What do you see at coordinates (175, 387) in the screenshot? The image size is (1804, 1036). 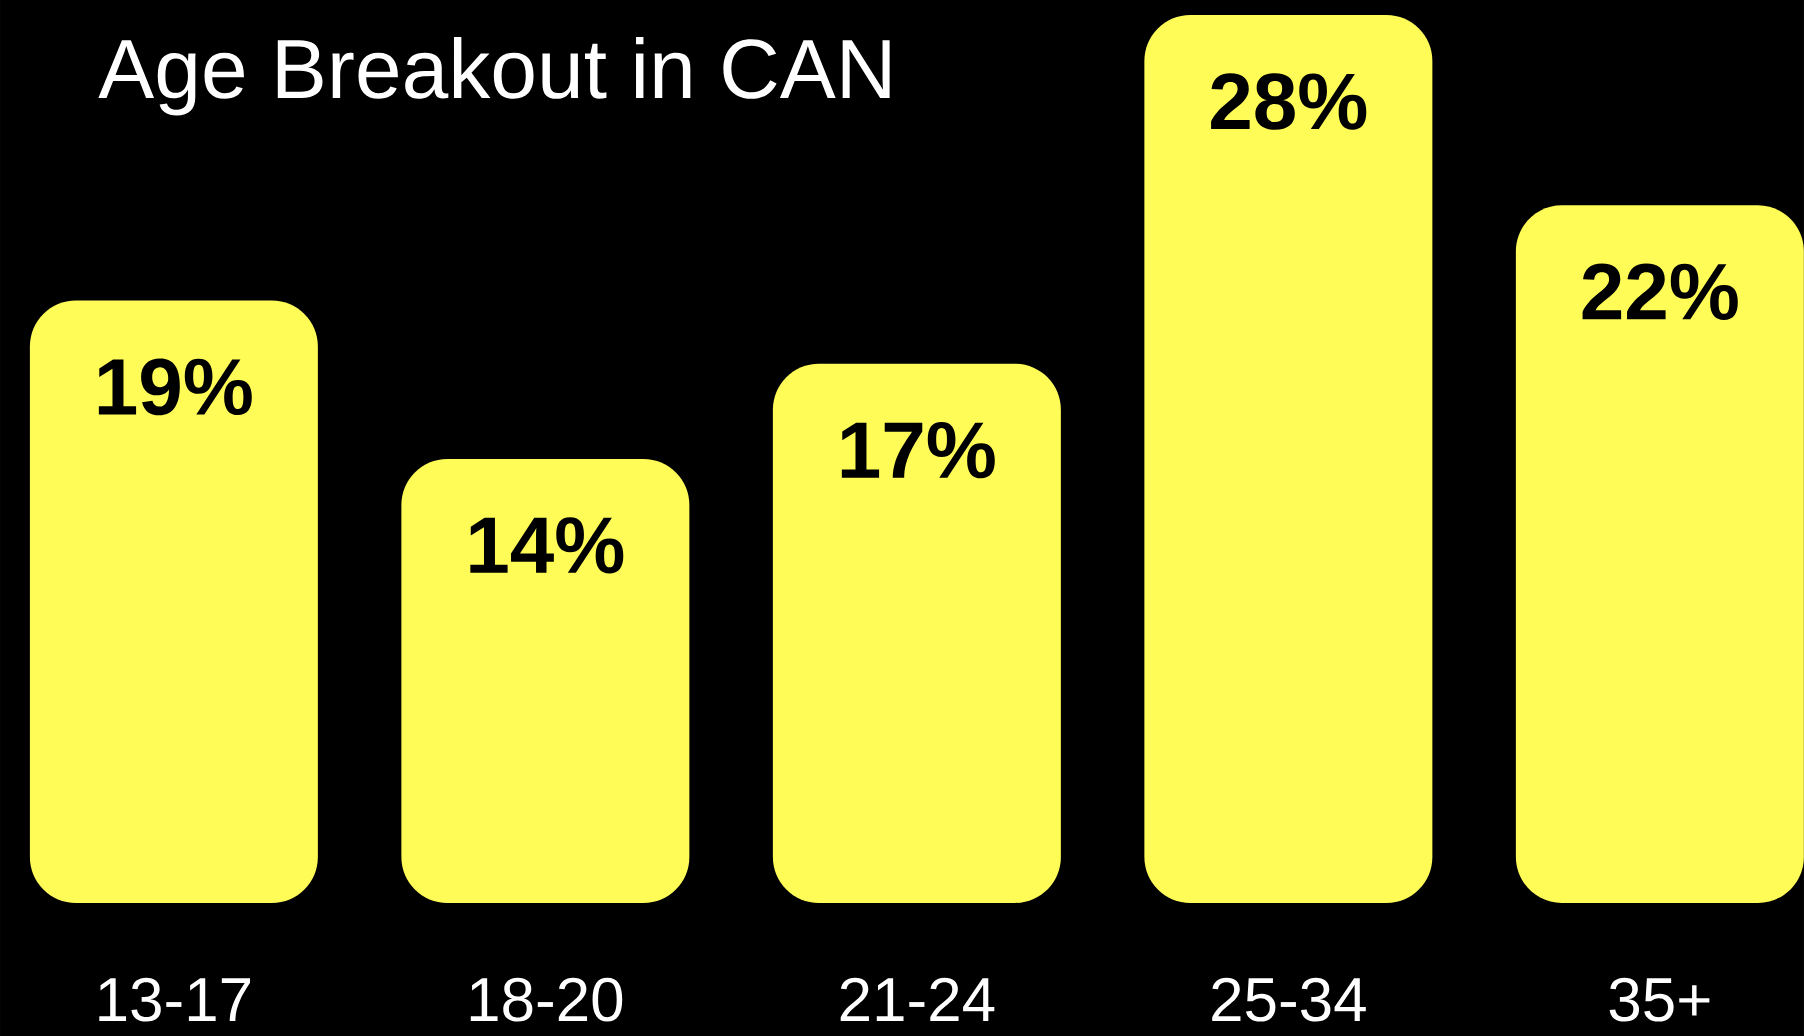 I see `data-label: 19%` at bounding box center [175, 387].